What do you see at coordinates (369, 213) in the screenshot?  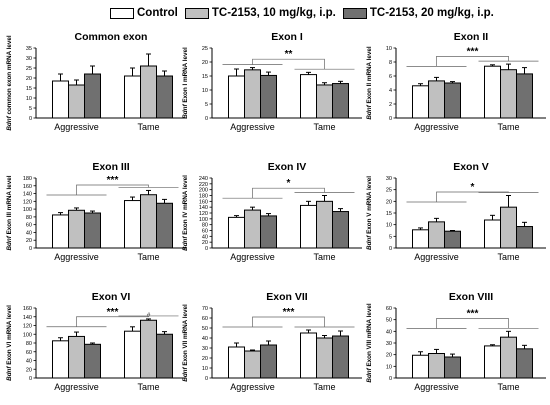 I see `y-axis-label: Bdnf Exon V mRNA level` at bounding box center [369, 213].